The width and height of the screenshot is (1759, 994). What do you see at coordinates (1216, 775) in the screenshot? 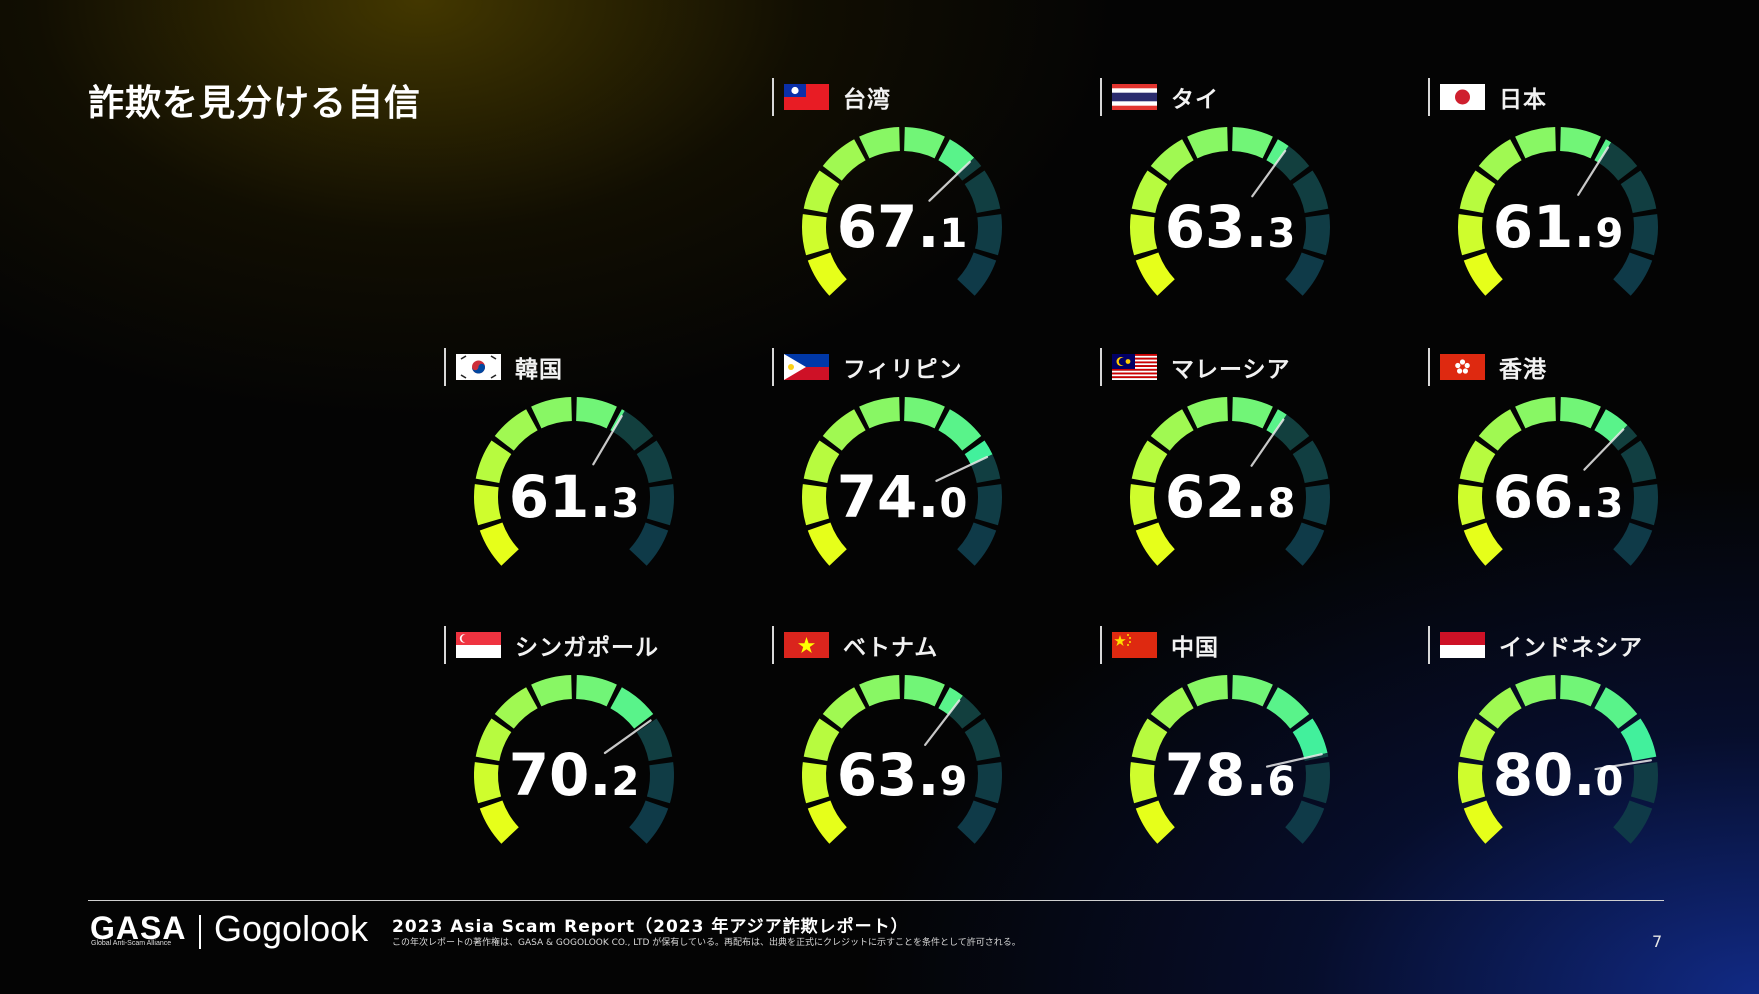
I see `gauge-value-int: 78.` at bounding box center [1216, 775].